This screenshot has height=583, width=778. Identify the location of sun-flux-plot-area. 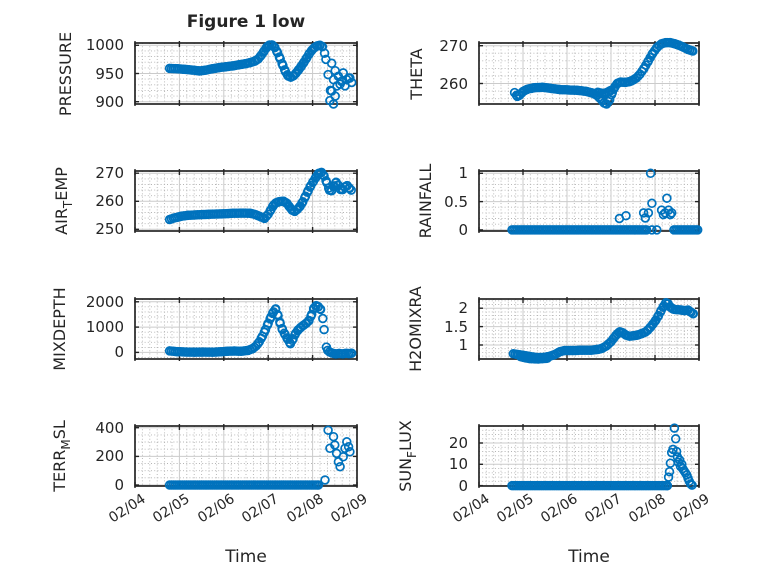
(589, 457).